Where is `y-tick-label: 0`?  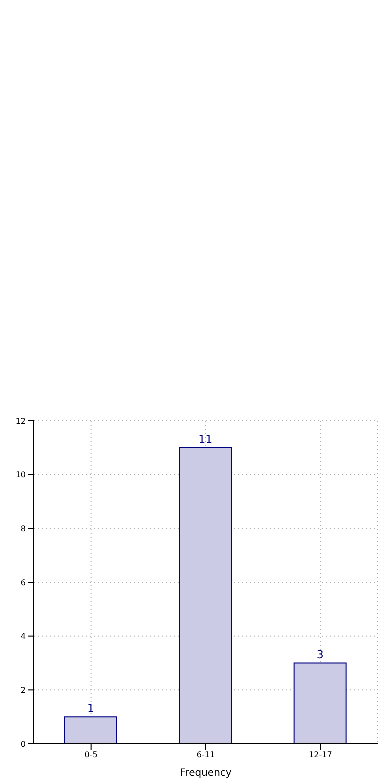
y-tick-label: 0 is located at coordinates (23, 744).